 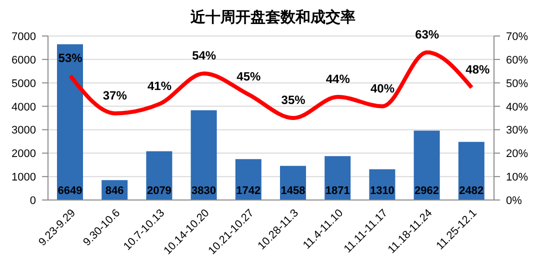 I want to click on y-tick-label: 0, so click(x=33, y=201).